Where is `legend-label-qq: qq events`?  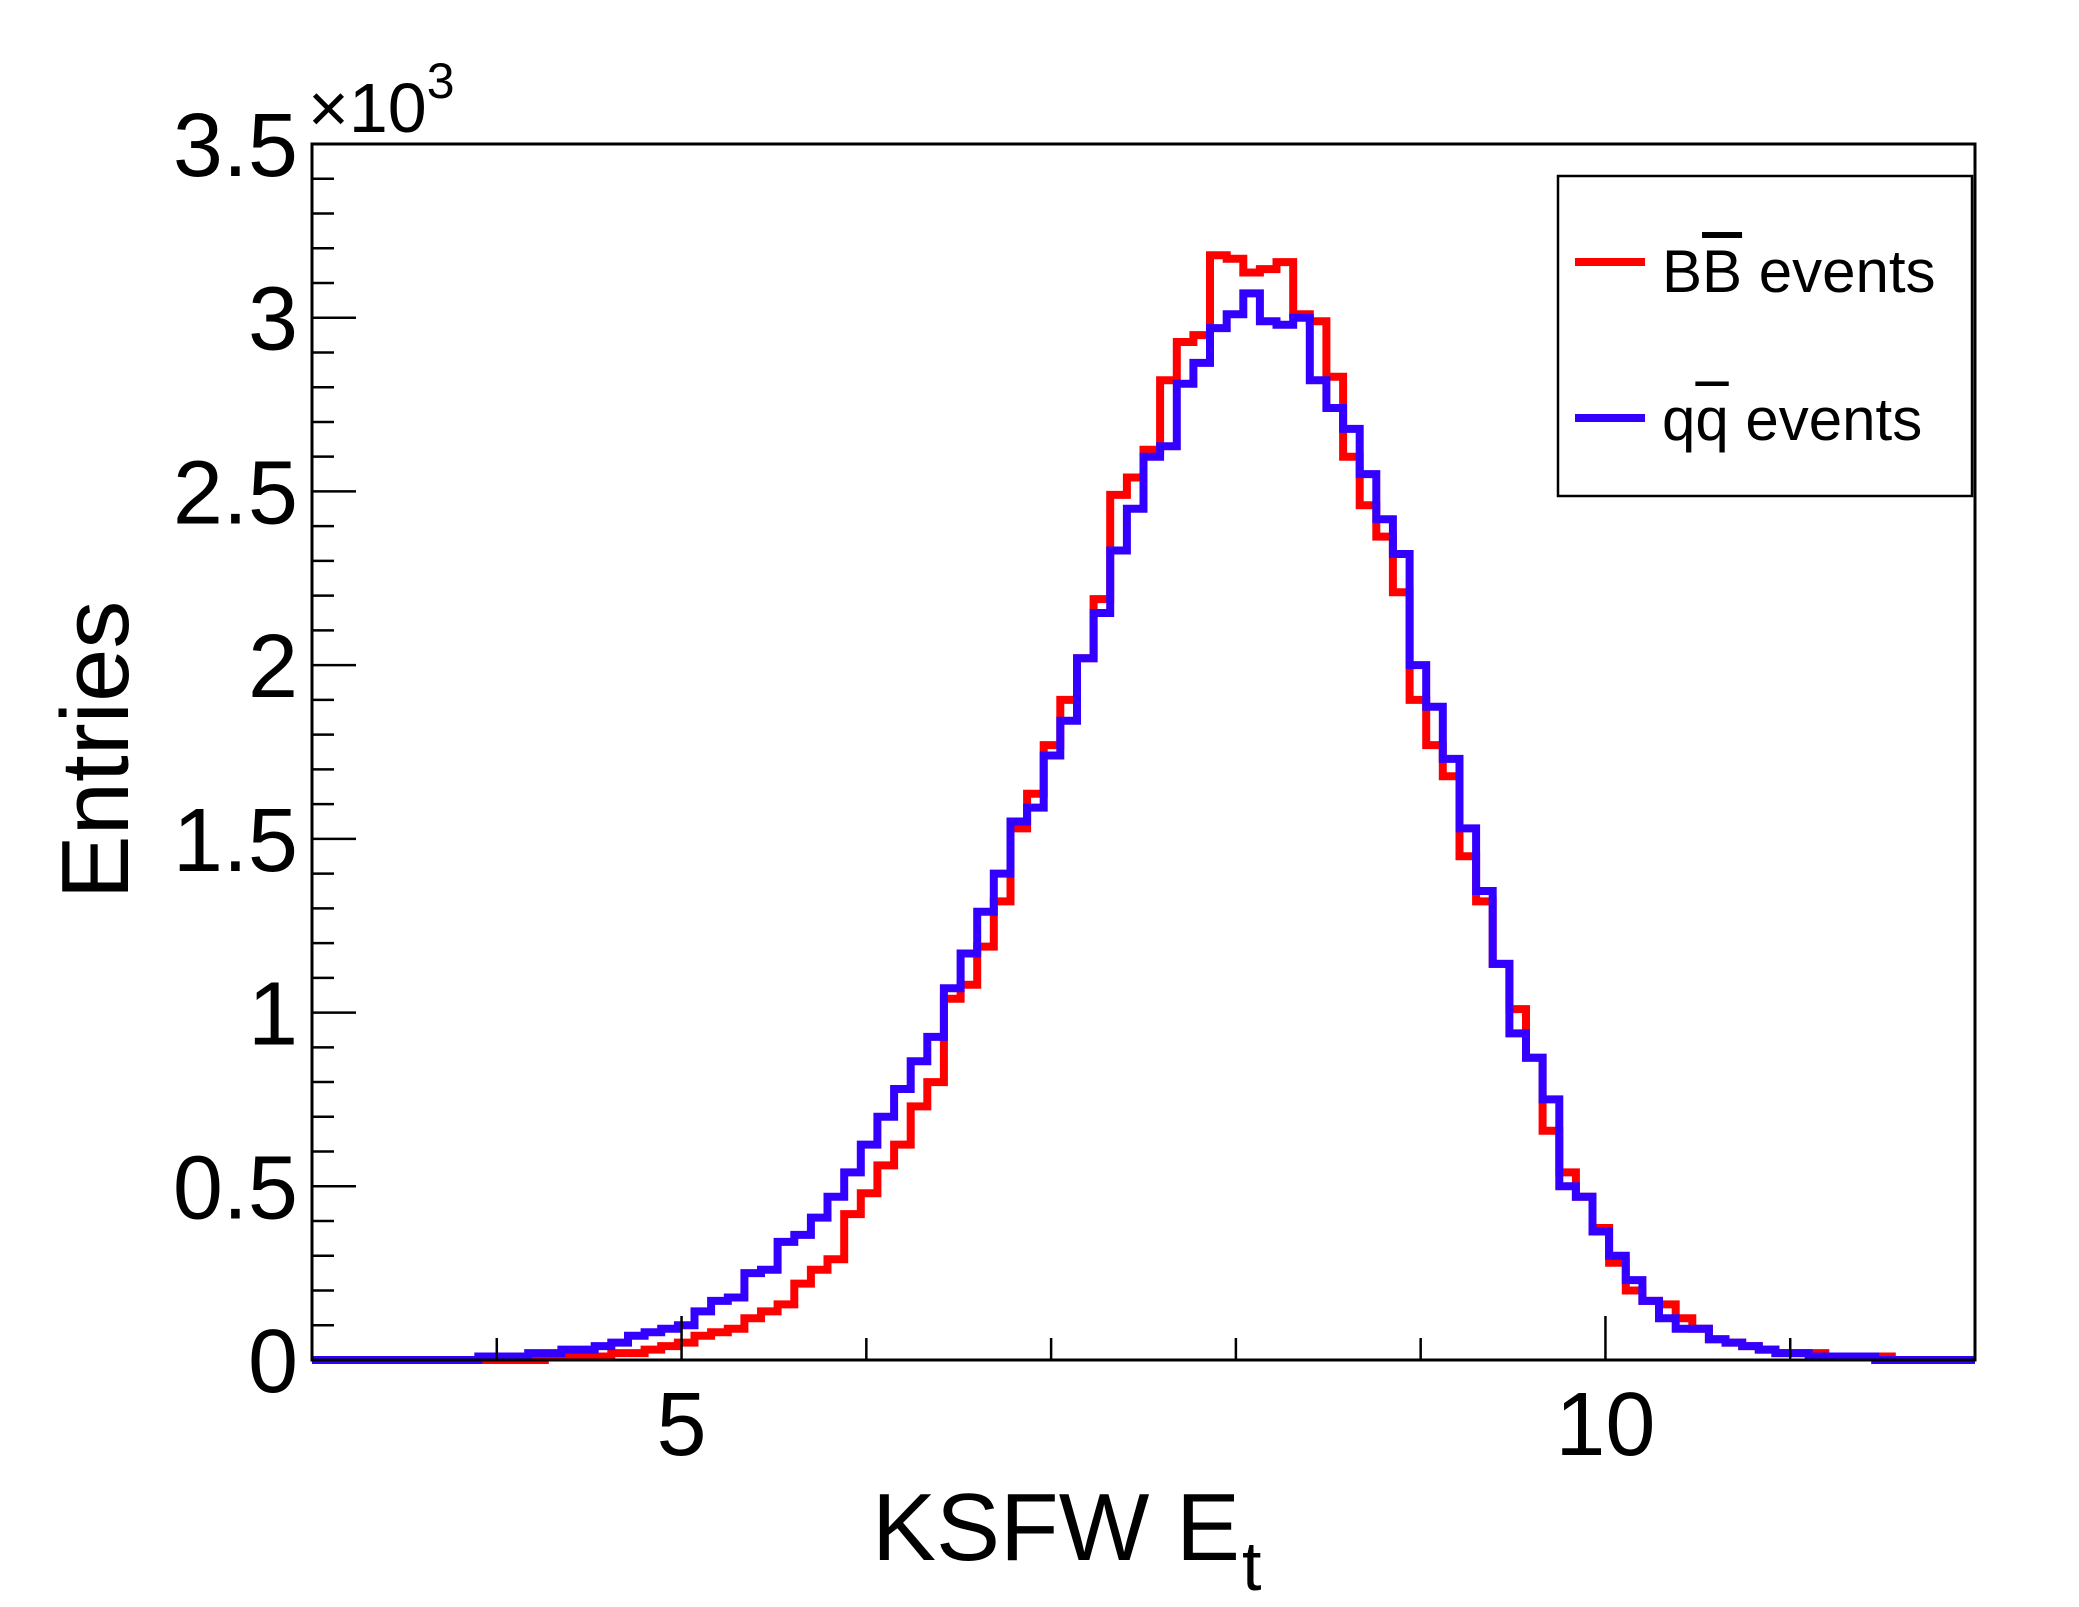
legend-label-qq: qq events is located at coordinates (1792, 419).